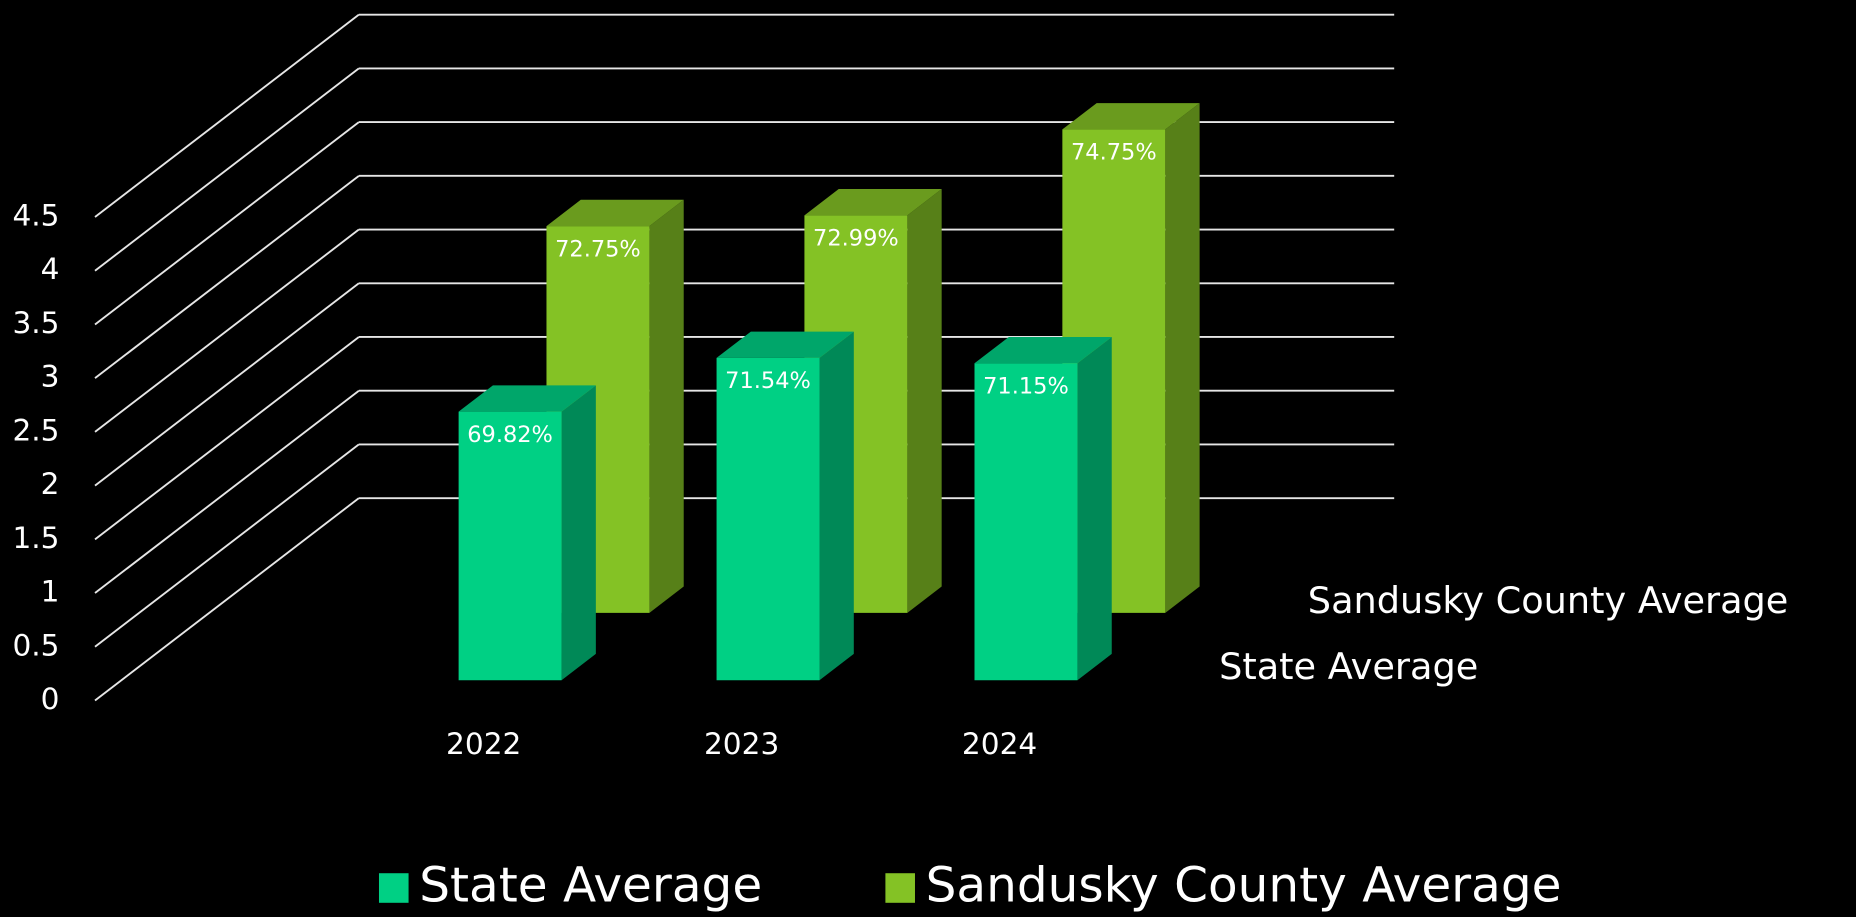  Describe the element at coordinates (1026, 386) in the screenshot. I see `data-label: 71.15%` at that location.